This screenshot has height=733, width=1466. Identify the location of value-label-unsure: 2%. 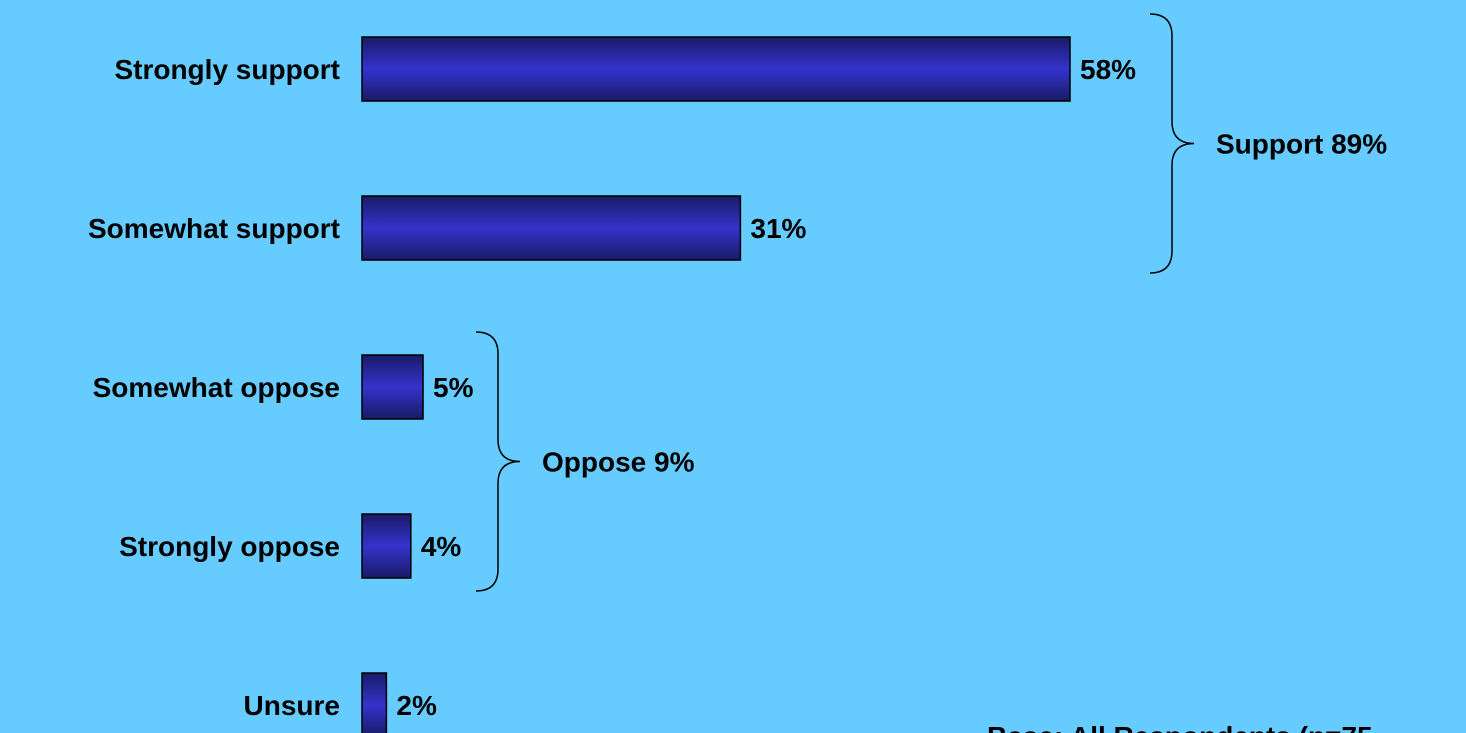
(416, 705).